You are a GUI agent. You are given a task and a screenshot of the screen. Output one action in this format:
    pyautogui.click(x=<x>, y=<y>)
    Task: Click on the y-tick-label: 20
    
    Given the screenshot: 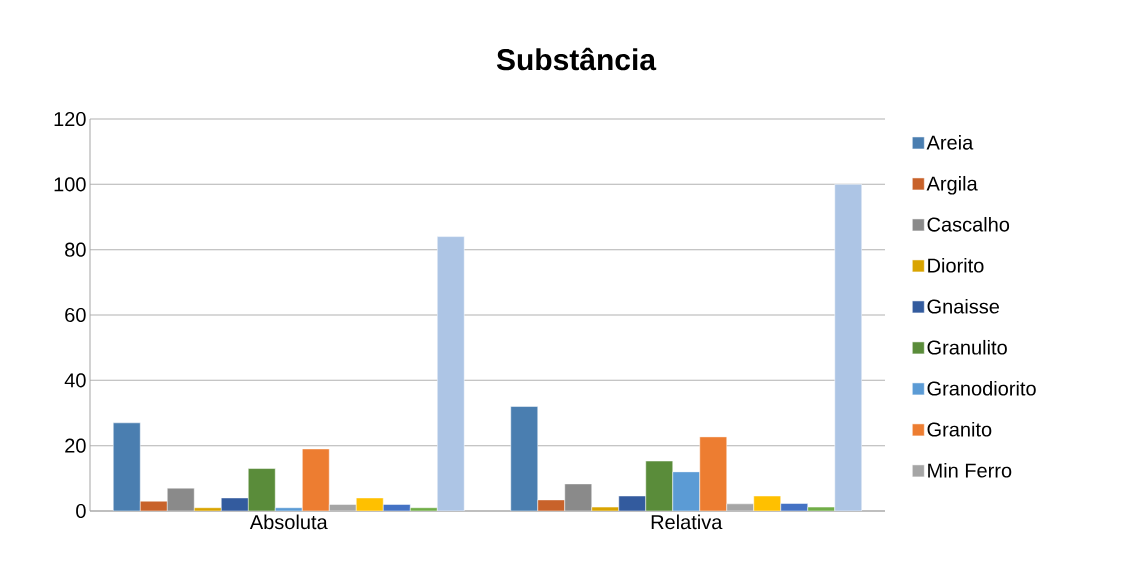 What is the action you would take?
    pyautogui.click(x=75, y=445)
    